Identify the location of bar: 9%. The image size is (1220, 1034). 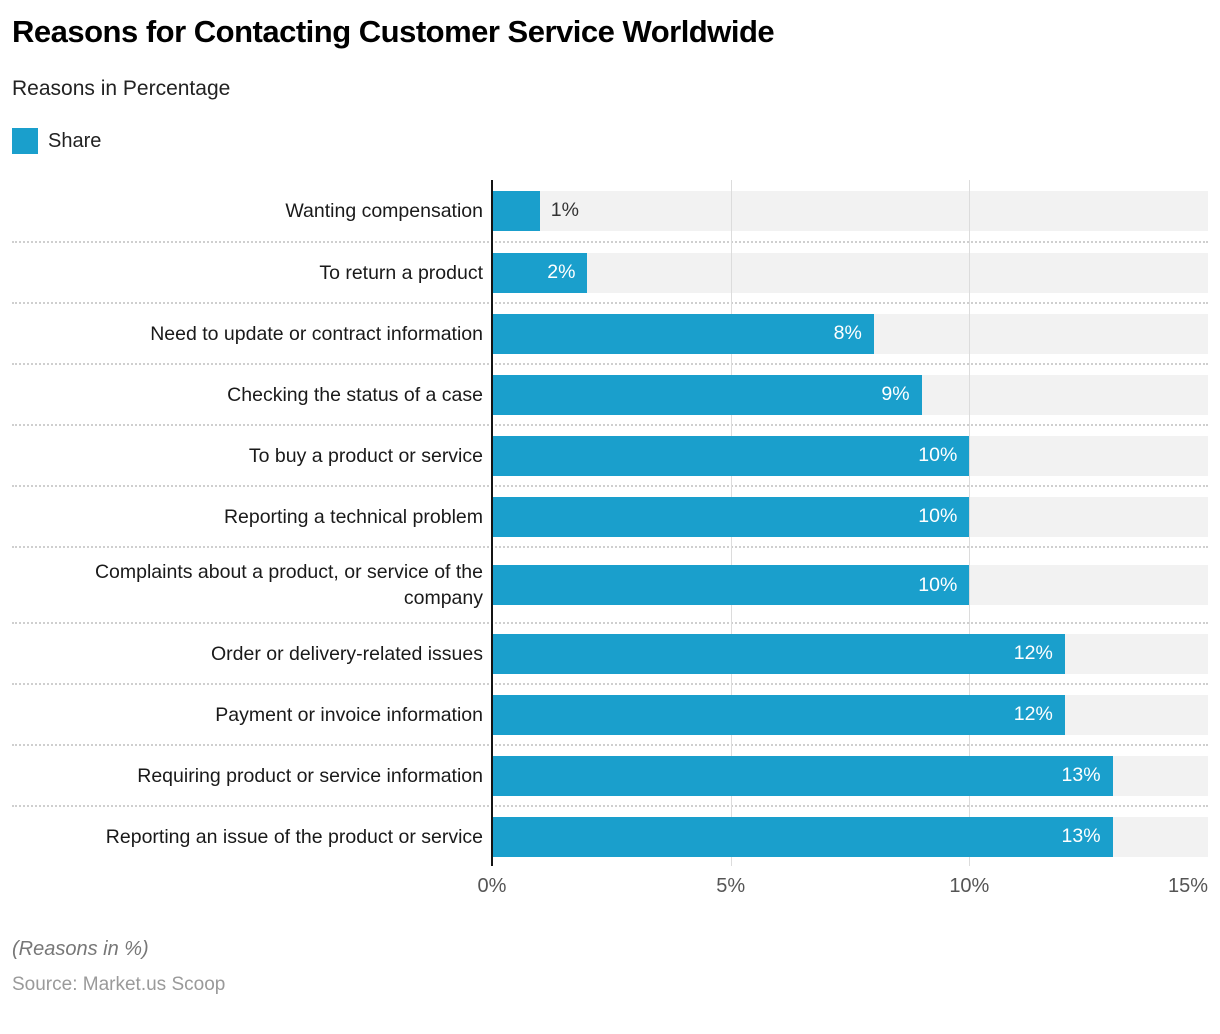
(707, 394).